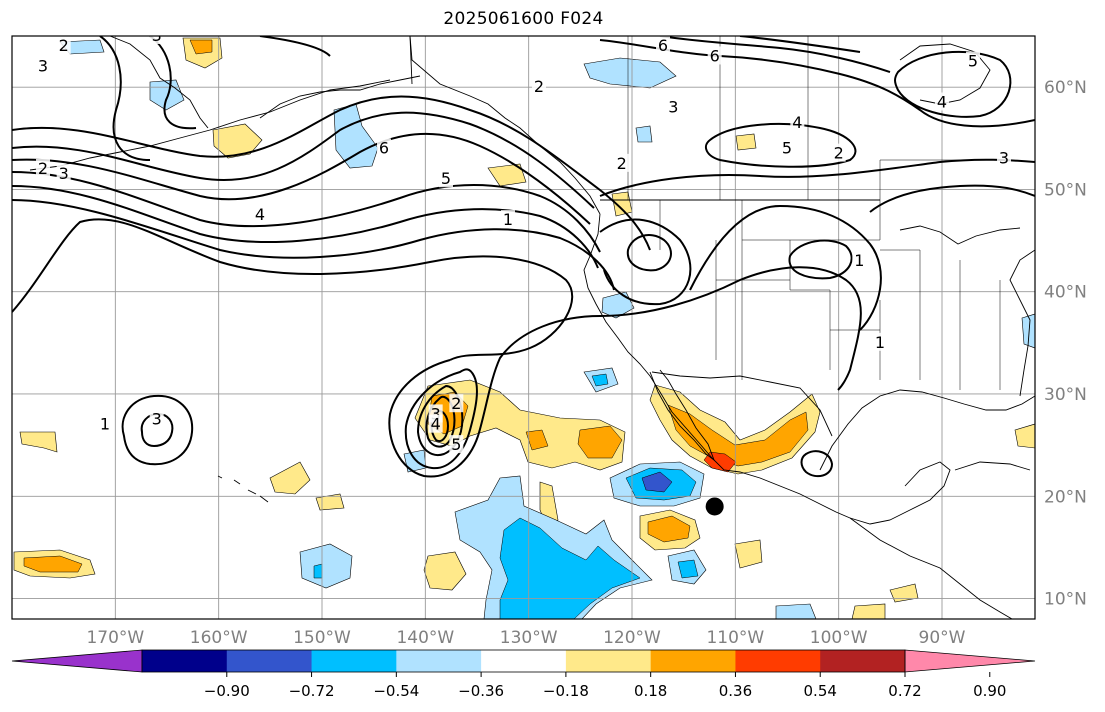 The width and height of the screenshot is (1105, 712). Describe the element at coordinates (523, 19) in the screenshot. I see `plot-title: 2025061600 F024` at that location.